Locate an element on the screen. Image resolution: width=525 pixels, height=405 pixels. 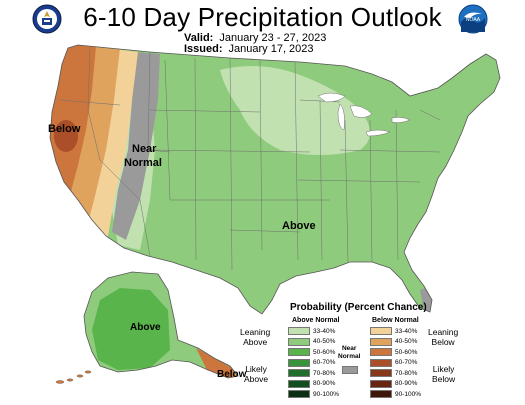
legend-above-row: 90-100% is located at coordinates (313, 394).